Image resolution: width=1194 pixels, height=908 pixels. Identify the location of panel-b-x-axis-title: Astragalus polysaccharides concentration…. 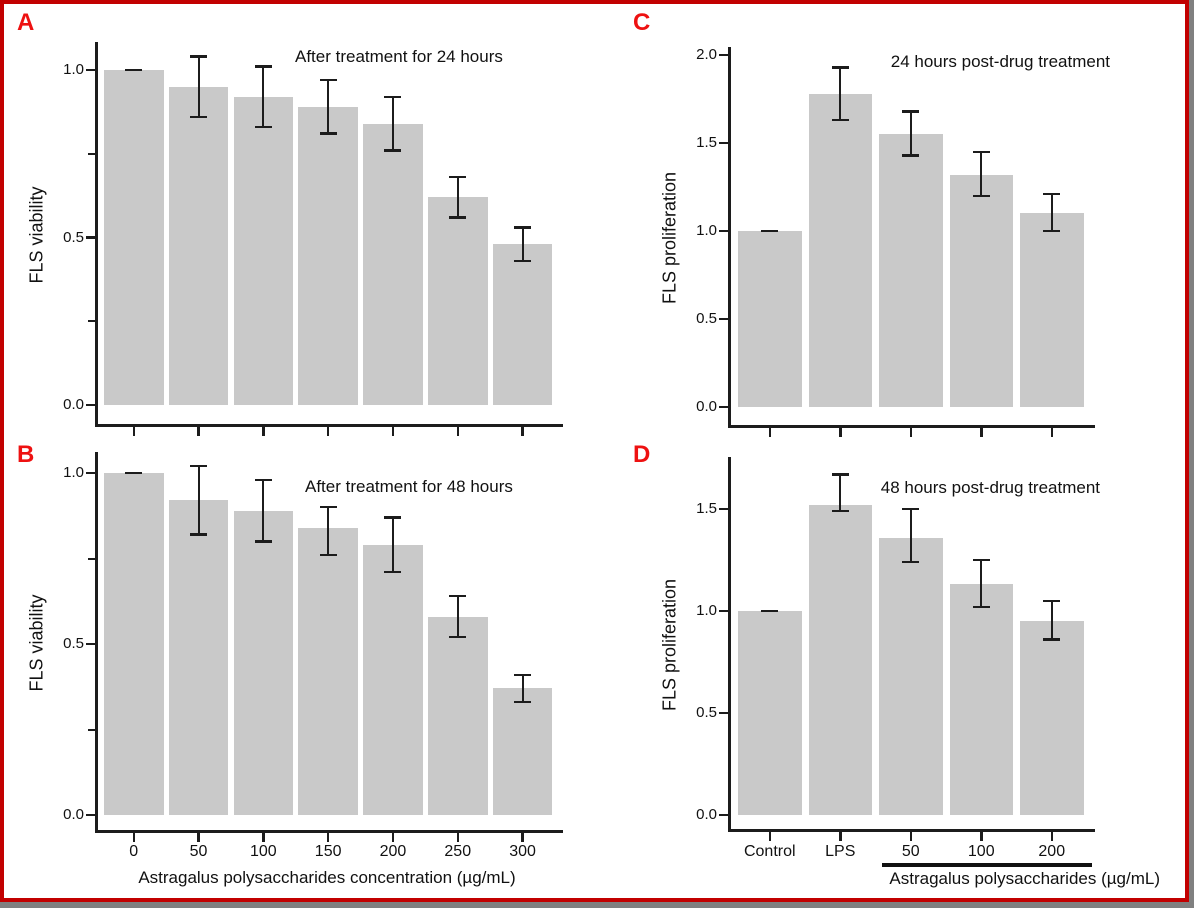
(327, 877).